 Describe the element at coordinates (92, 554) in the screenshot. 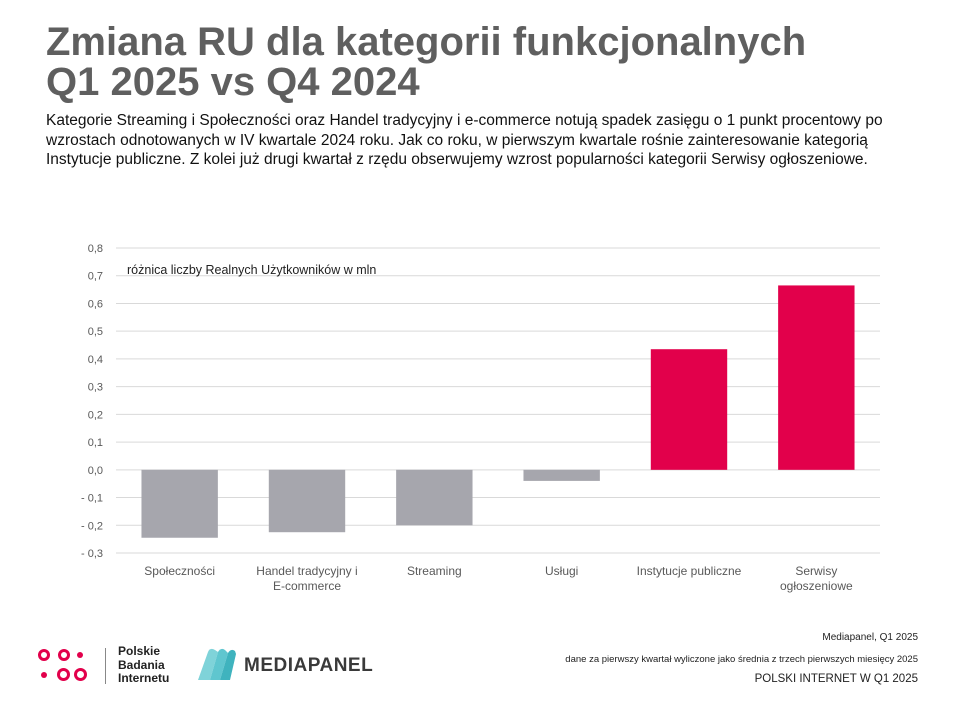

I see `y-tick-label: - 0,3` at that location.